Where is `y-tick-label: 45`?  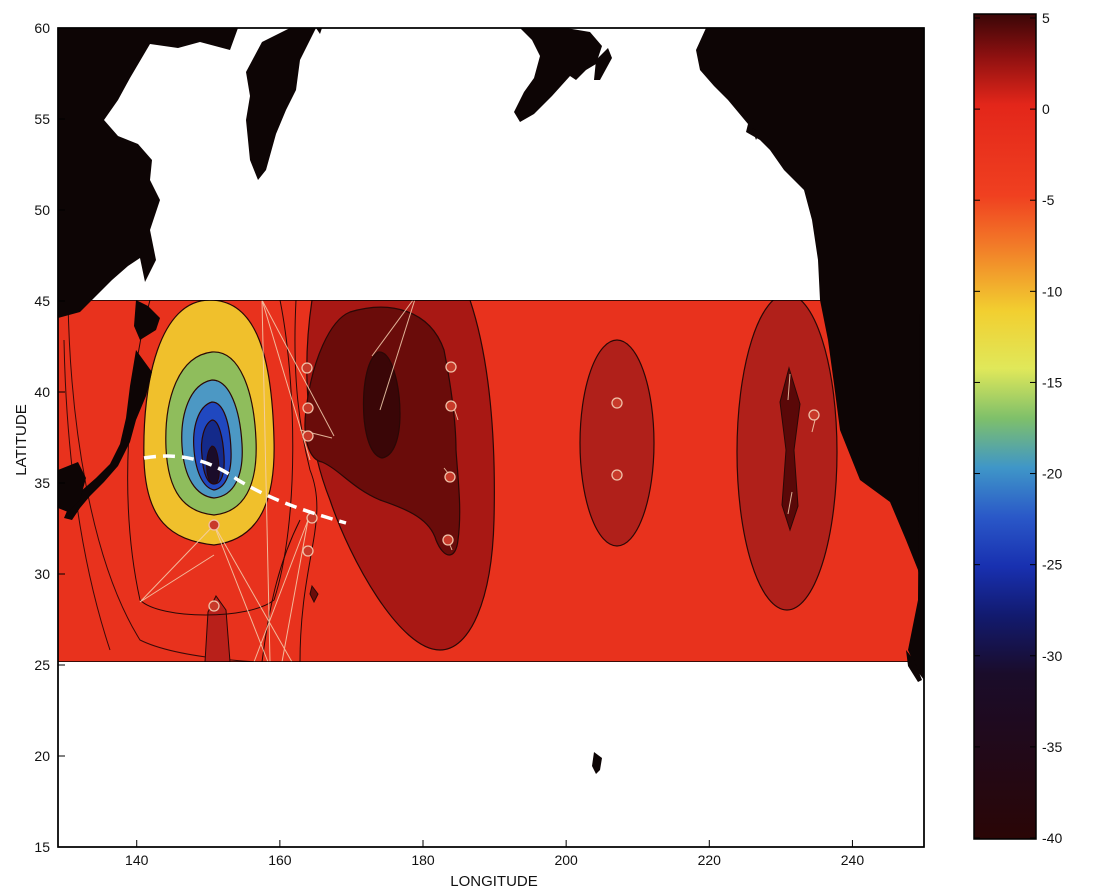
y-tick-label: 45 is located at coordinates (42, 301).